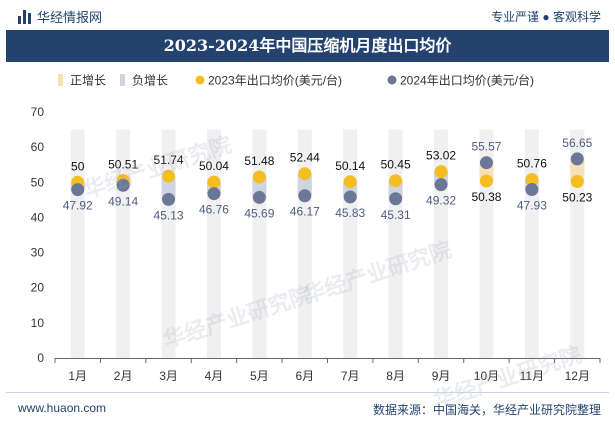  Describe the element at coordinates (214, 376) in the screenshot. I see `x-tick-label: 4月` at that location.